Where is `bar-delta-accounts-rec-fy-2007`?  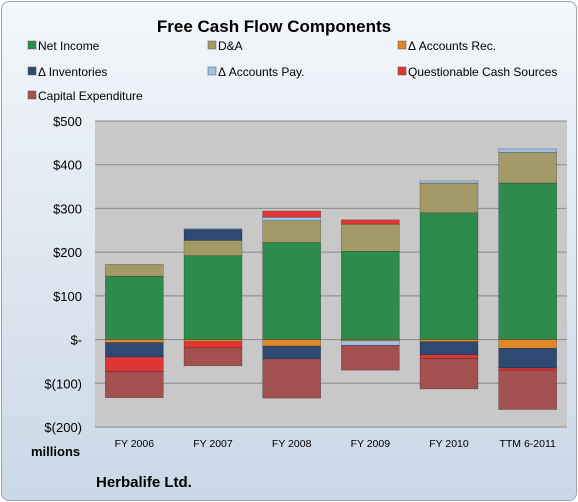 bar-delta-accounts-rec-fy-2007 is located at coordinates (213, 341).